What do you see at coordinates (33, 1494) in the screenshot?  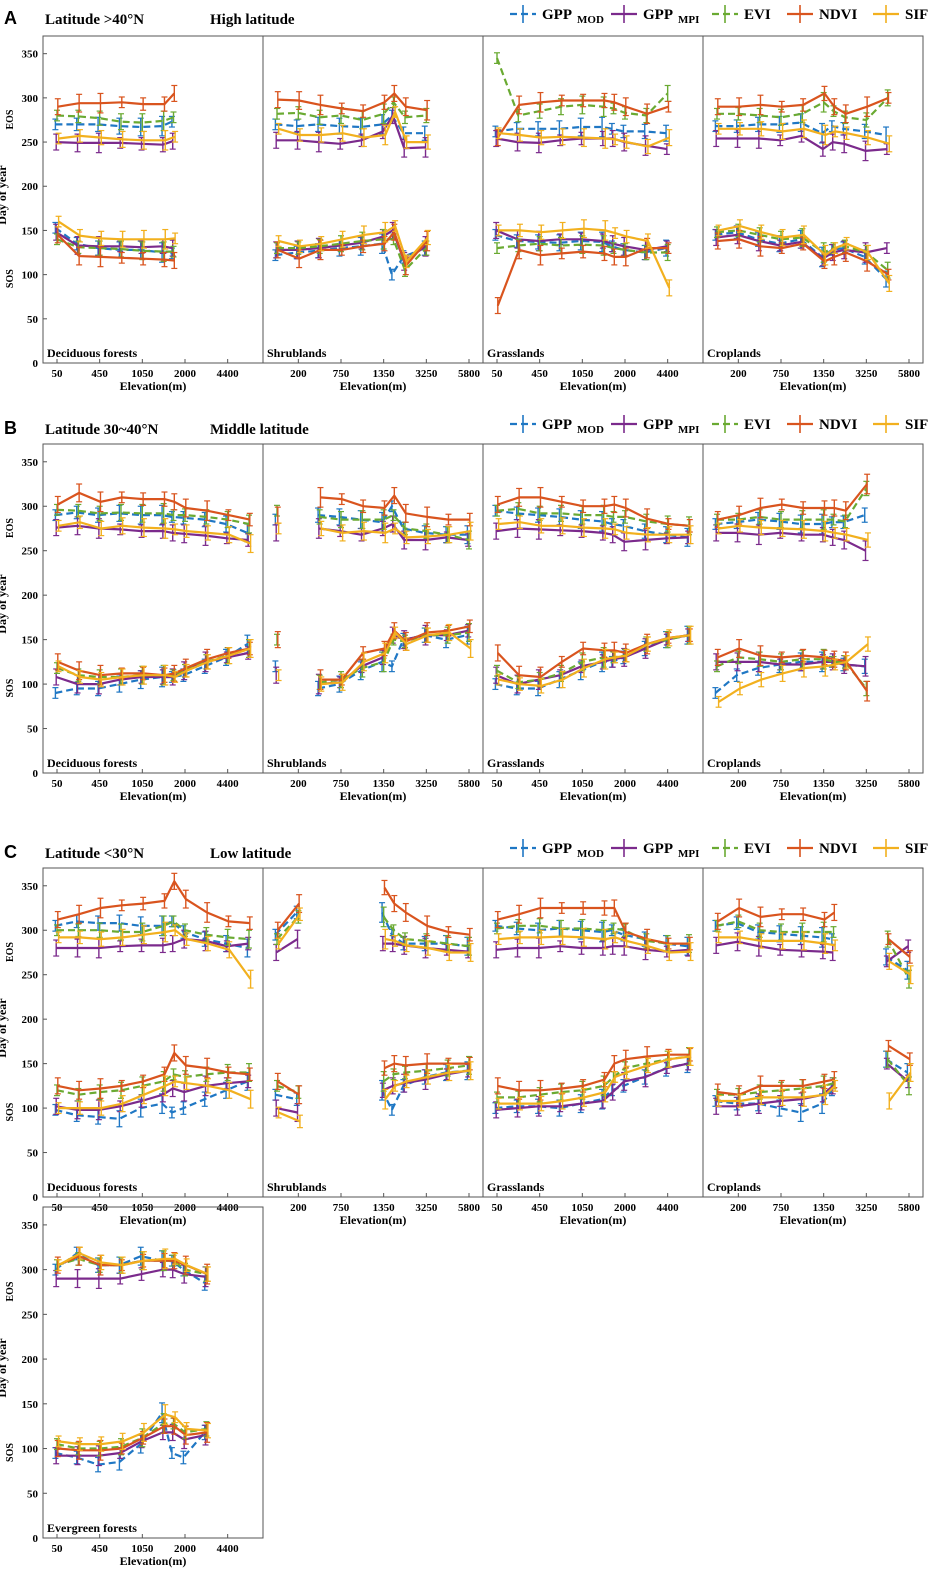 I see `y-tick-label: 50` at bounding box center [33, 1494].